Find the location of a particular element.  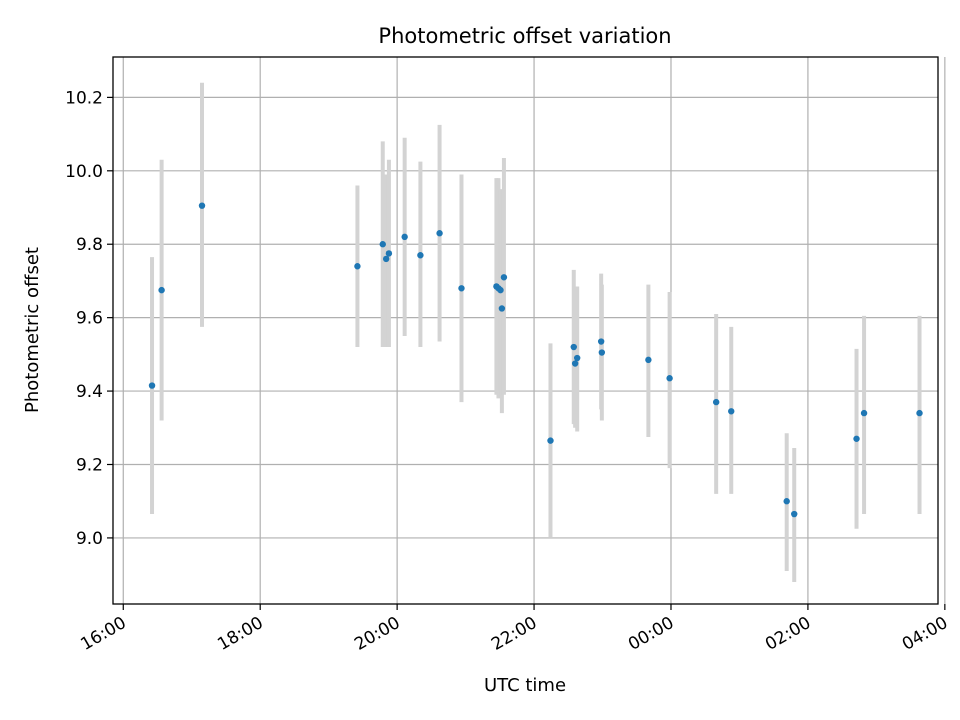

y-tick-label: 9.6 is located at coordinates (89, 319).